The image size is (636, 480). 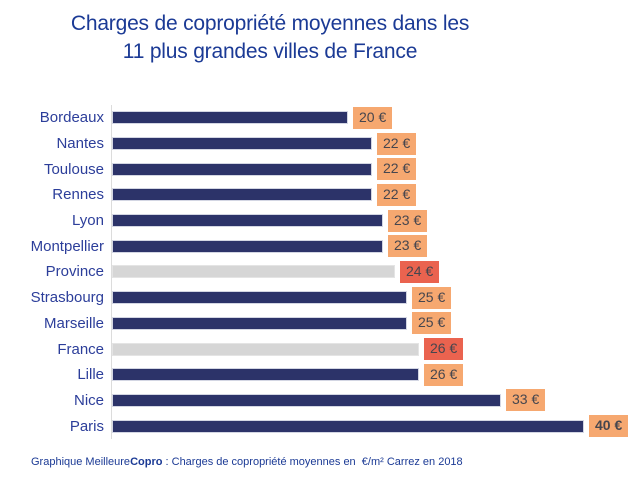 What do you see at coordinates (73, 169) in the screenshot?
I see `category-label: Toulouse` at bounding box center [73, 169].